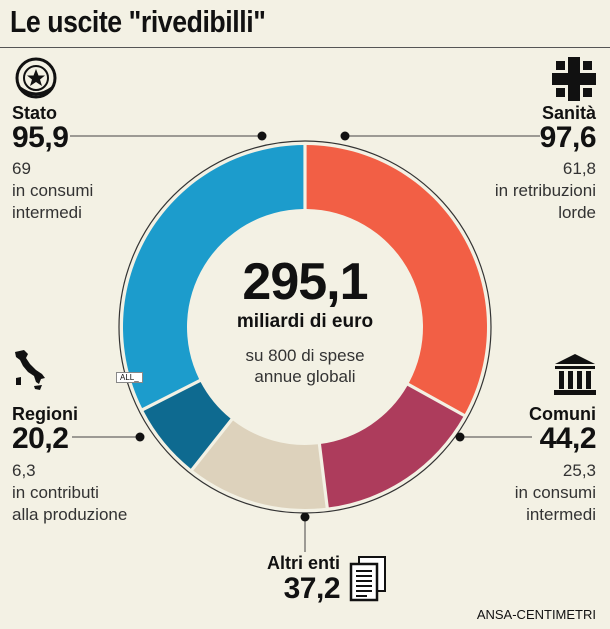 Image resolution: width=610 pixels, height=629 pixels. What do you see at coordinates (305, 321) in the screenshot?
I see `center-total-unit: miliardi di euro` at bounding box center [305, 321].